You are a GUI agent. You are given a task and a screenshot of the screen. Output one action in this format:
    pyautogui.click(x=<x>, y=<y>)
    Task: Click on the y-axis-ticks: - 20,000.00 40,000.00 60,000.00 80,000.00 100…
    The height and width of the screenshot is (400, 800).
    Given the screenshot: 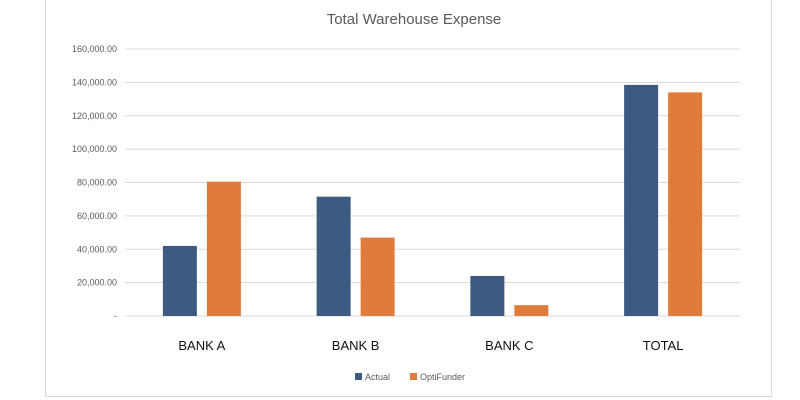 What is the action you would take?
    pyautogui.click(x=94, y=182)
    